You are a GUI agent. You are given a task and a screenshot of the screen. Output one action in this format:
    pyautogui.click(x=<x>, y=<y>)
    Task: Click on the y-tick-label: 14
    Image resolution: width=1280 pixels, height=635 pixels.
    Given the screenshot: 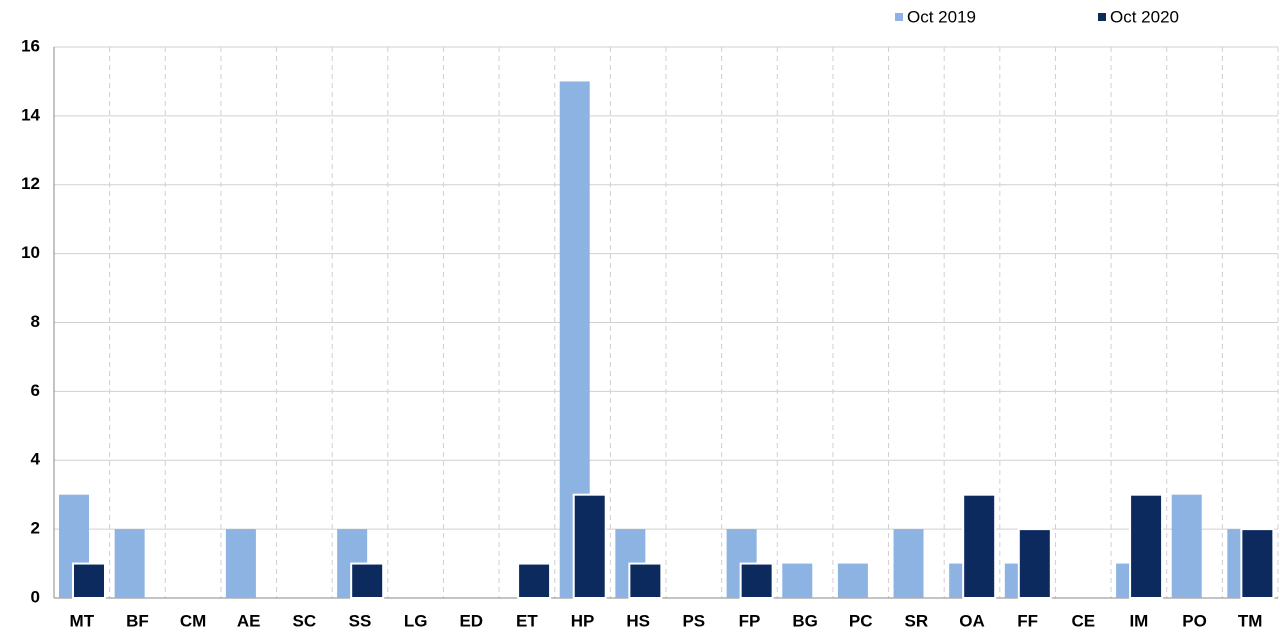 What is the action you would take?
    pyautogui.click(x=30, y=114)
    